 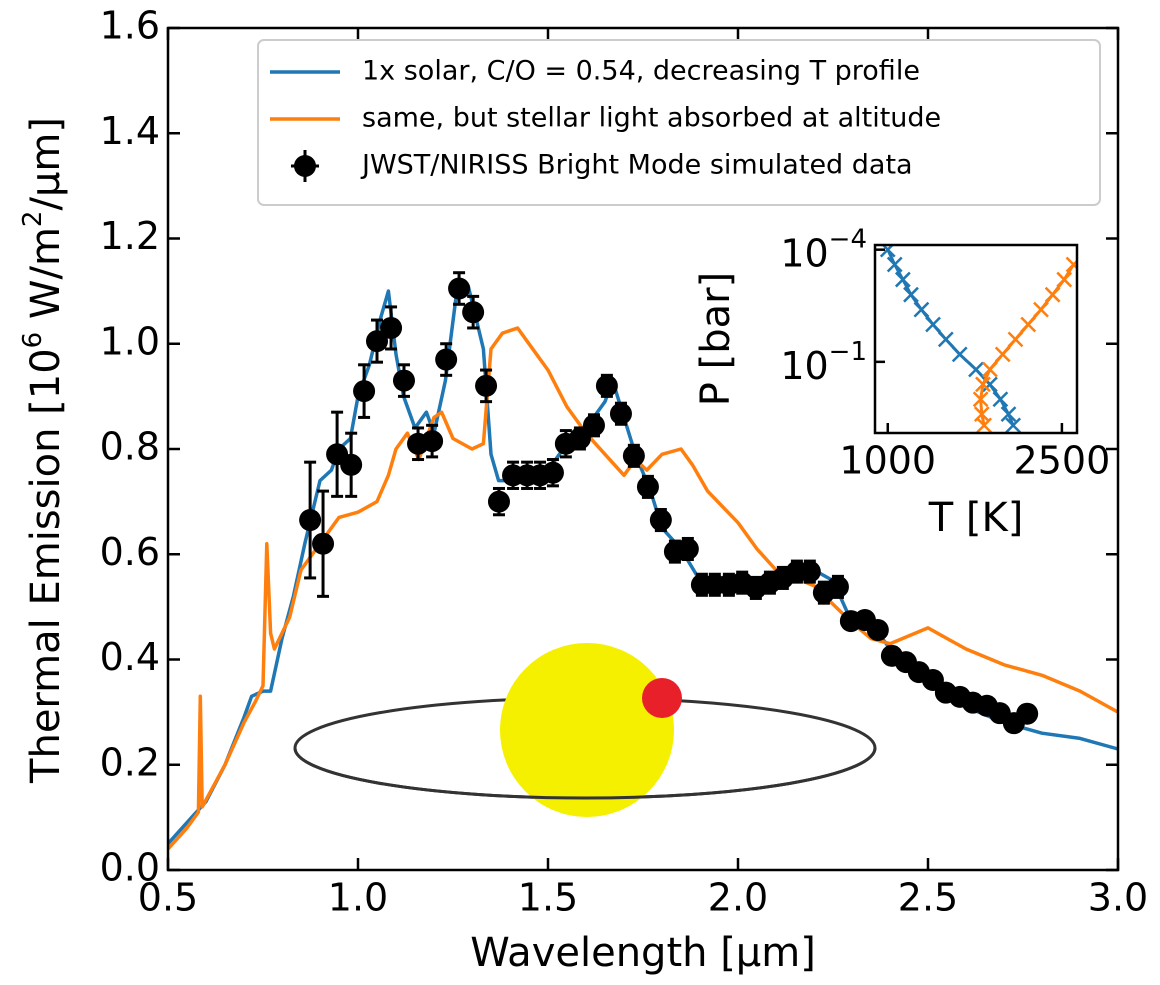 I want to click on inset-y-tick-label: 10⁻¹, so click(x=823, y=361).